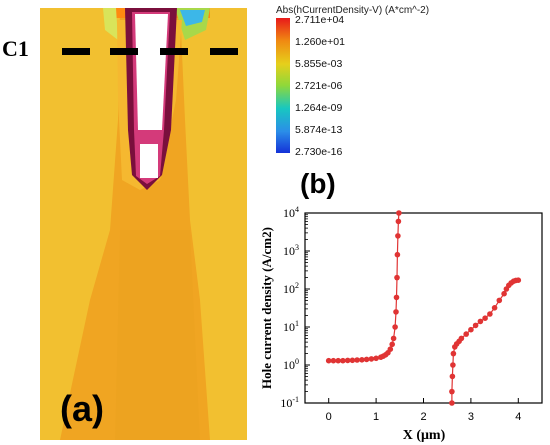 The width and height of the screenshot is (550, 445). Describe the element at coordinates (319, 130) in the screenshot. I see `legend-value: 5.874e-13` at that location.